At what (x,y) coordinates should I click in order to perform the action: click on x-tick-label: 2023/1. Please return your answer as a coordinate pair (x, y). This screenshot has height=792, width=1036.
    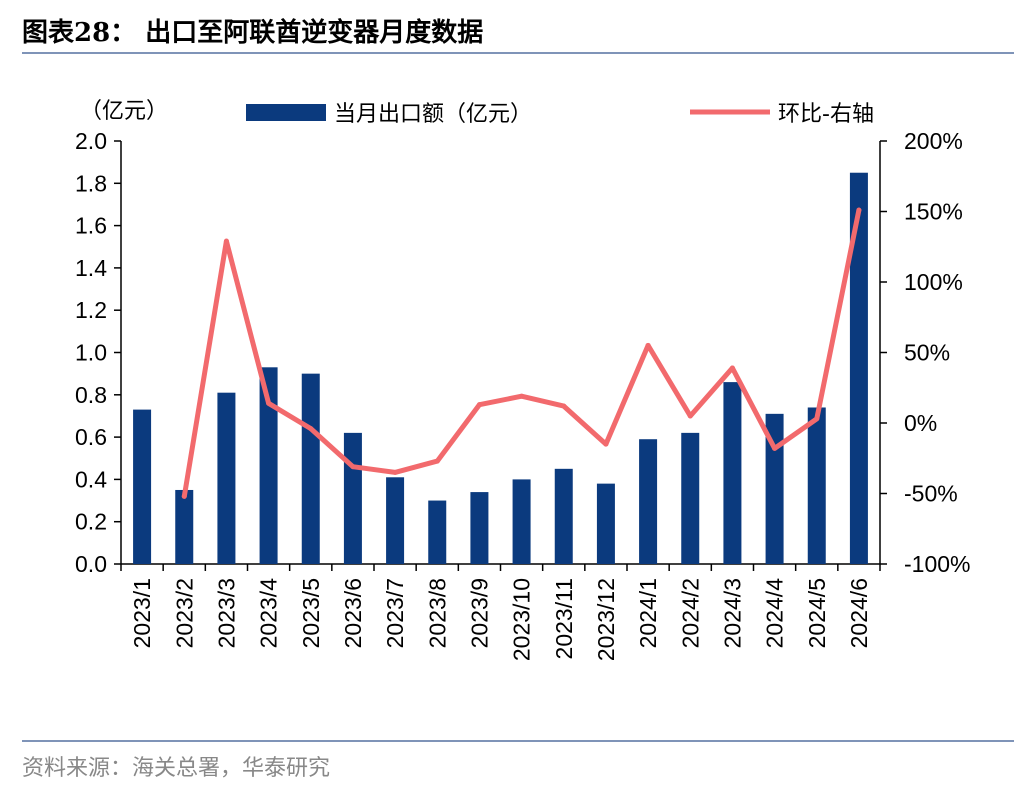
    Looking at the image, I should click on (142, 613).